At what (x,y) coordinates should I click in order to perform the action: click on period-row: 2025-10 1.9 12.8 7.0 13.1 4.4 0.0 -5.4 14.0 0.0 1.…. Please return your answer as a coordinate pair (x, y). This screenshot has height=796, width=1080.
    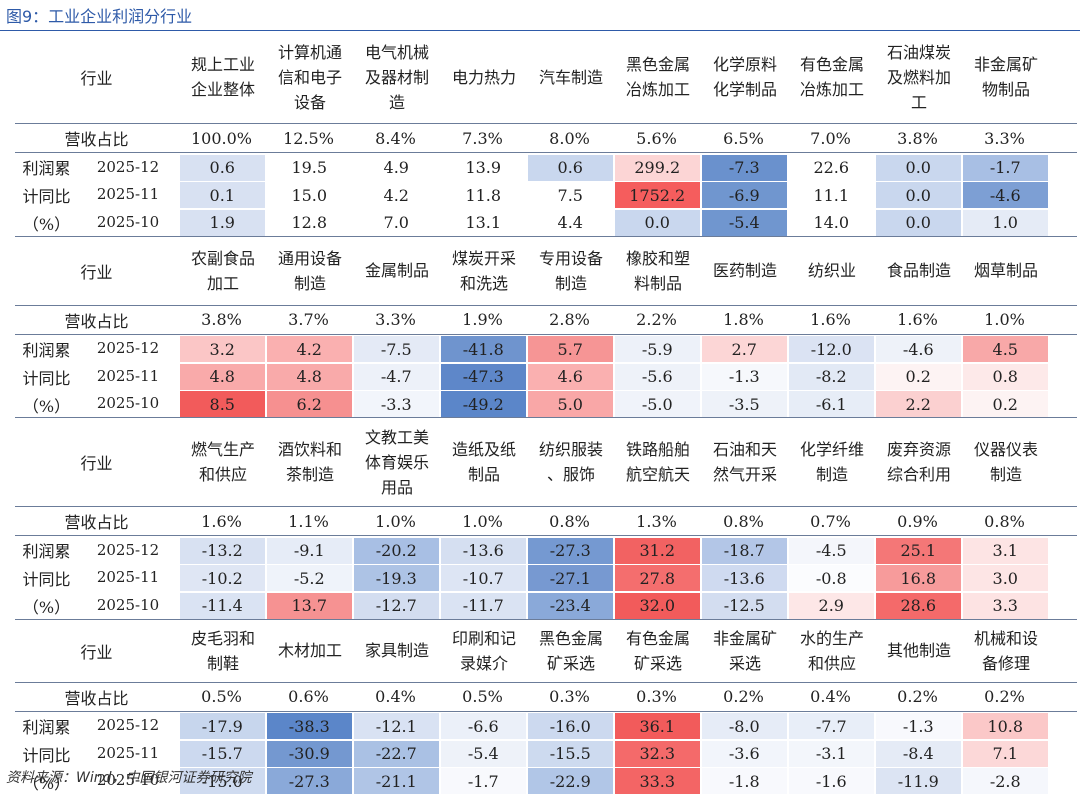
    Looking at the image, I should click on (577, 222).